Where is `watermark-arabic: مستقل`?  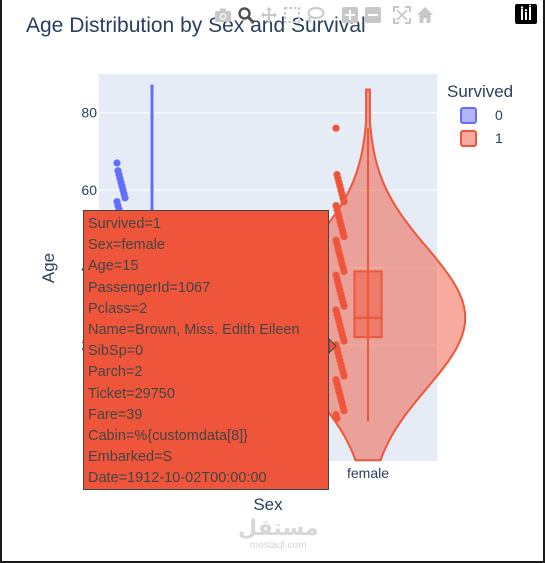 watermark-arabic: مستقل is located at coordinates (278, 528).